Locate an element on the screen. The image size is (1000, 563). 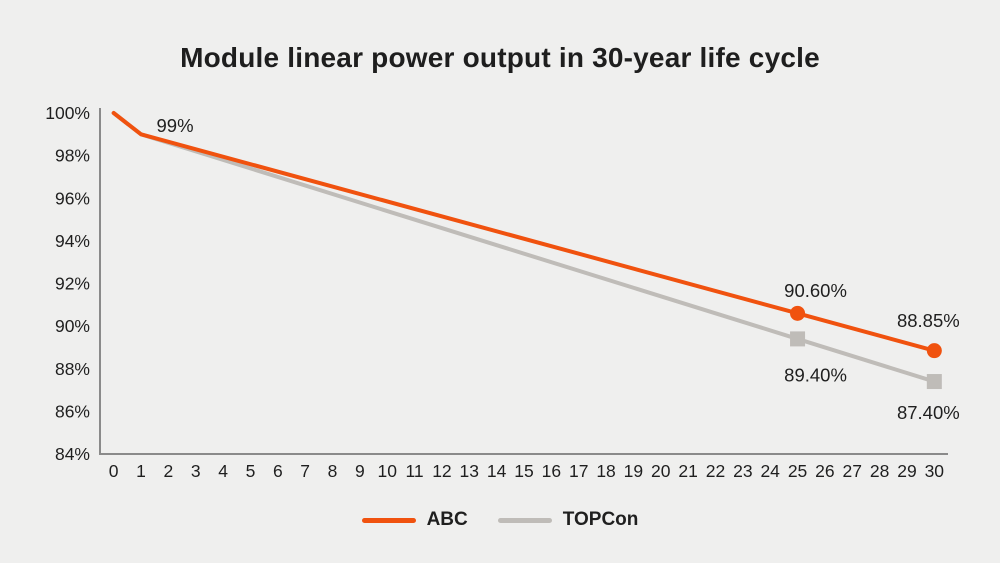
x-axis-tick-label: 0 is located at coordinates (114, 471).